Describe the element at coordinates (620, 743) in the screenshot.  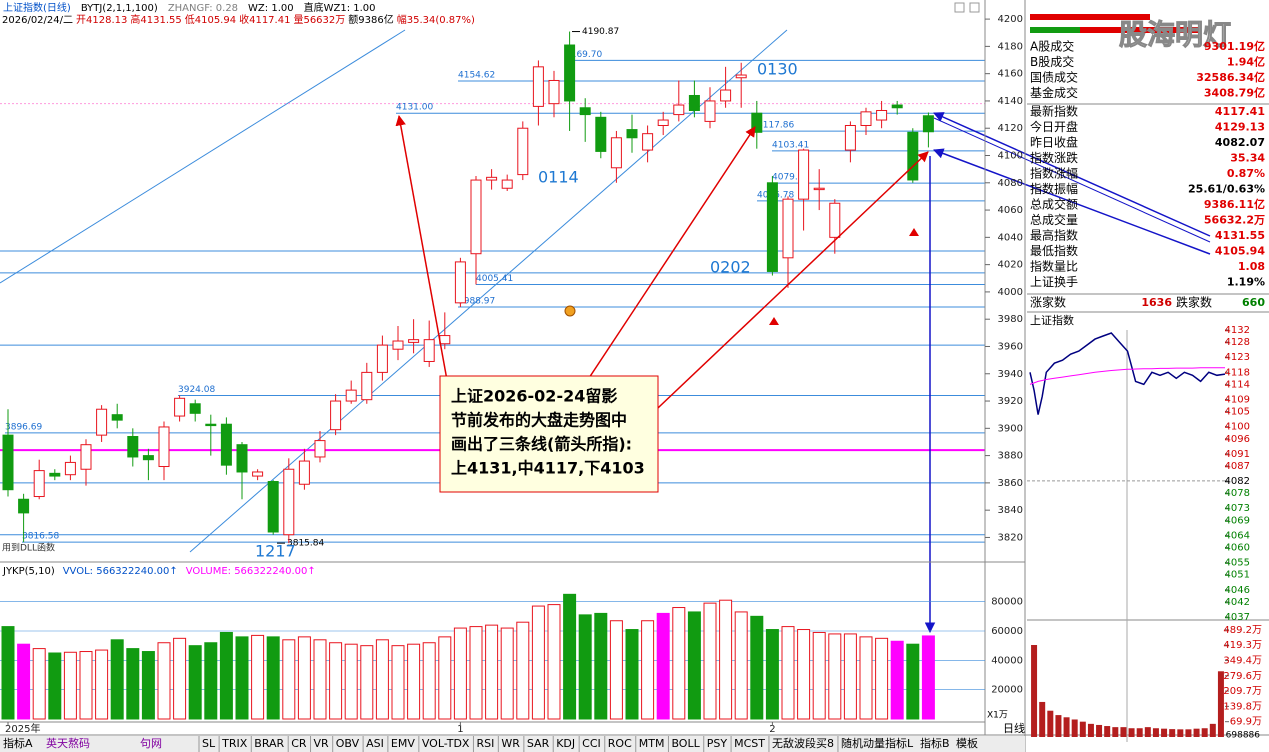
I see `tab: ROC` at that location.